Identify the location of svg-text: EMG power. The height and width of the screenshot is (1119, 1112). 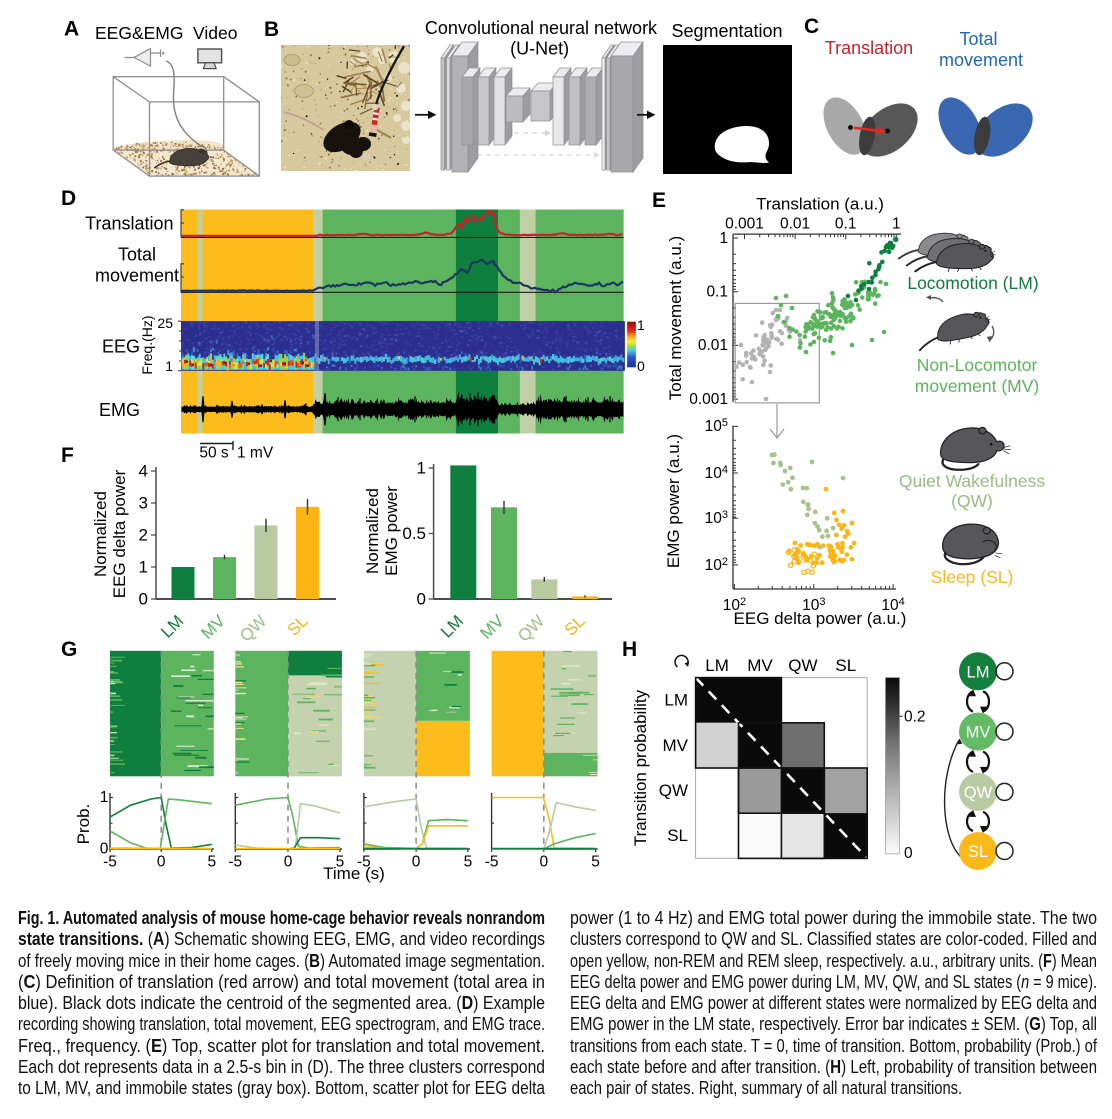
(391, 531).